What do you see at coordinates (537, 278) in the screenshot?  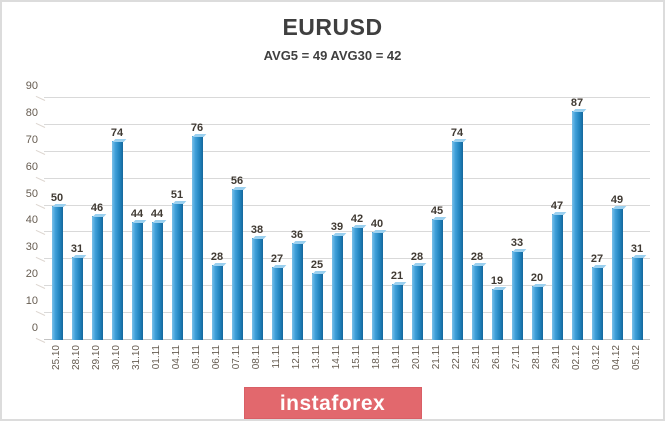 I see `bar-value-label: 20` at bounding box center [537, 278].